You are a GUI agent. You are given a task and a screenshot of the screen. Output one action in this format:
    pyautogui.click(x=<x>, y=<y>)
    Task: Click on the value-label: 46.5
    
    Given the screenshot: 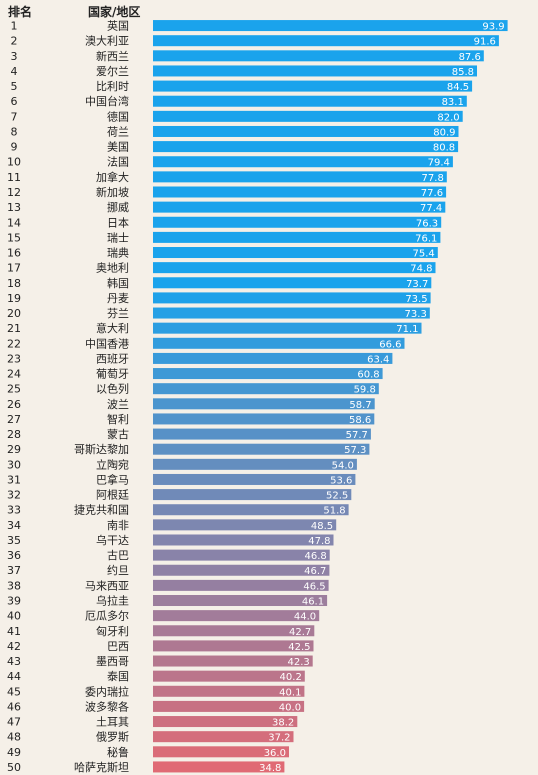 What is the action you would take?
    pyautogui.click(x=314, y=586)
    